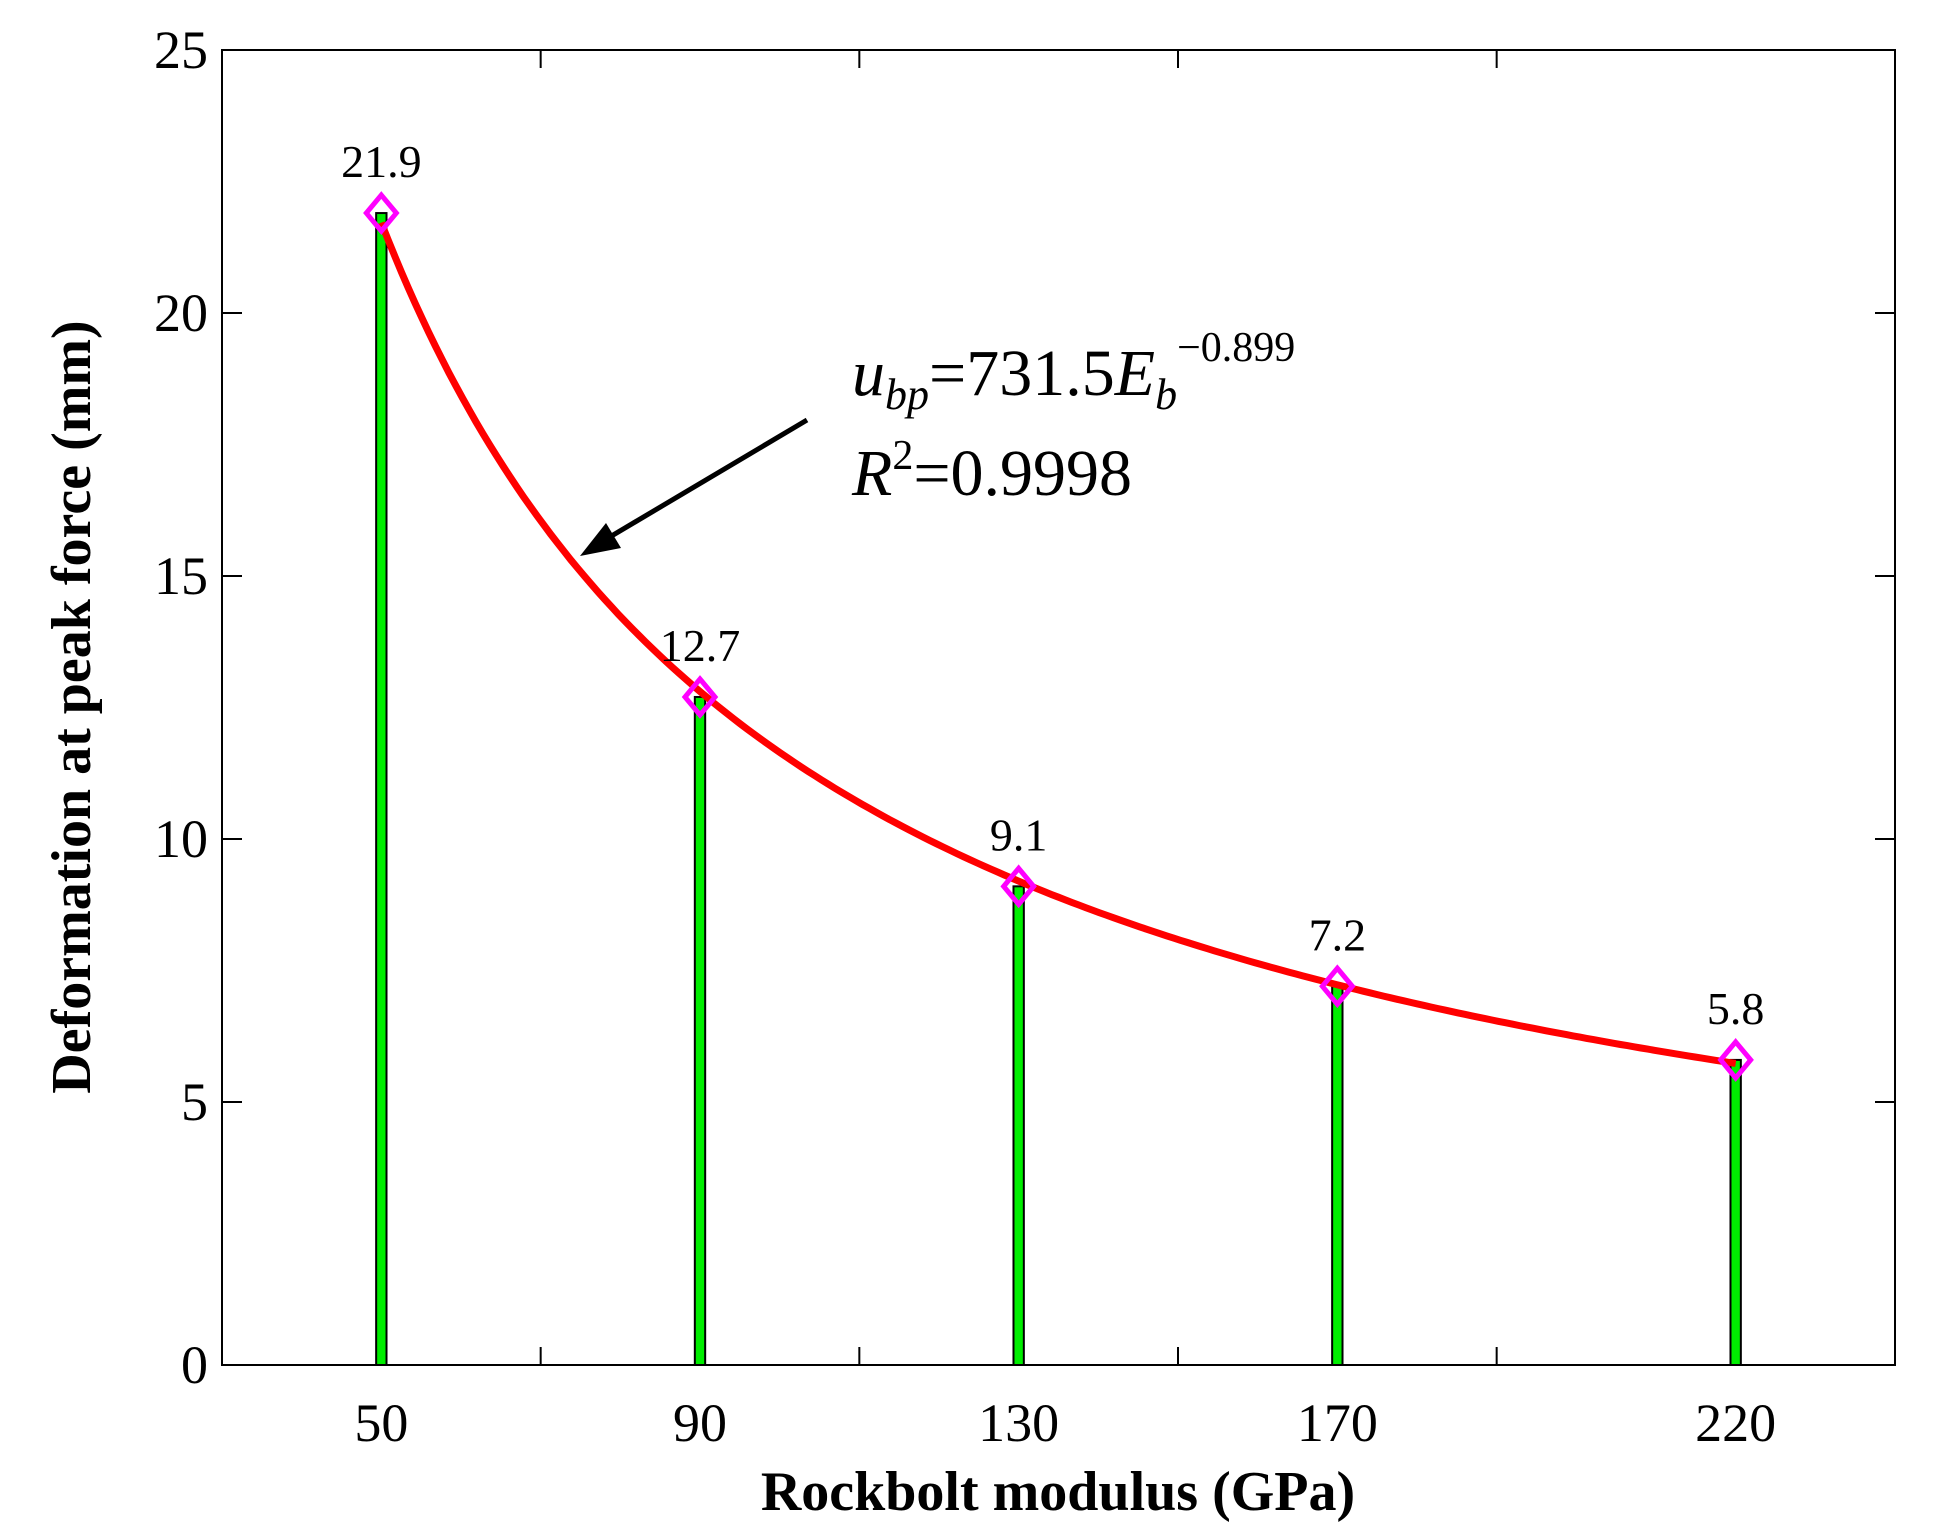 Image resolution: width=1935 pixels, height=1528 pixels. What do you see at coordinates (871, 473) in the screenshot?
I see `r2-r: R` at bounding box center [871, 473].